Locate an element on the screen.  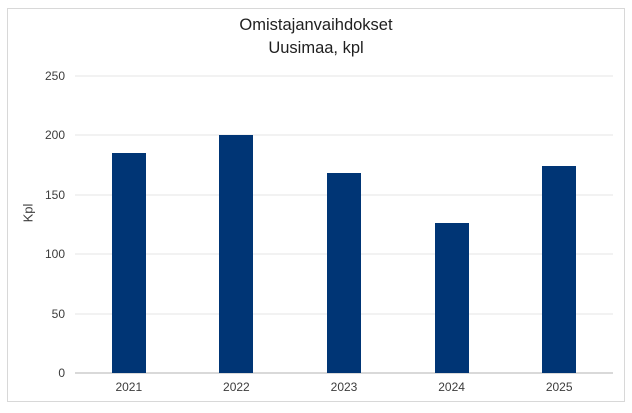
x-axis-baseline is located at coordinates (344, 373).